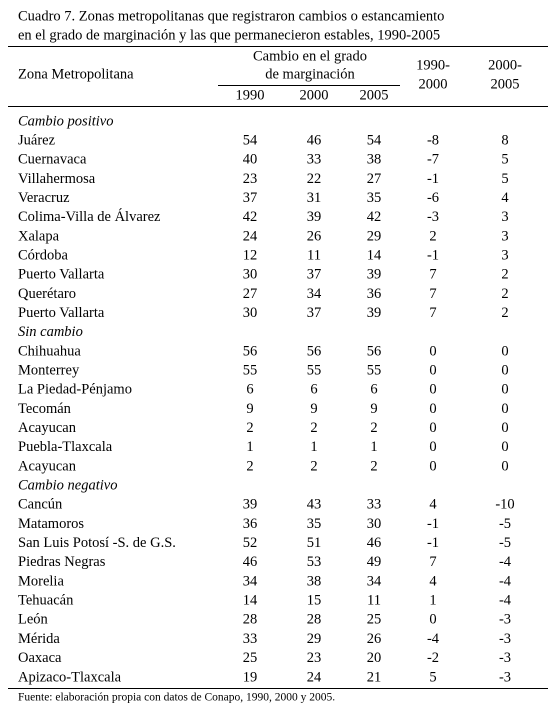 Image resolution: width=554 pixels, height=708 pixels. I want to click on cell-value: 23, so click(250, 179).